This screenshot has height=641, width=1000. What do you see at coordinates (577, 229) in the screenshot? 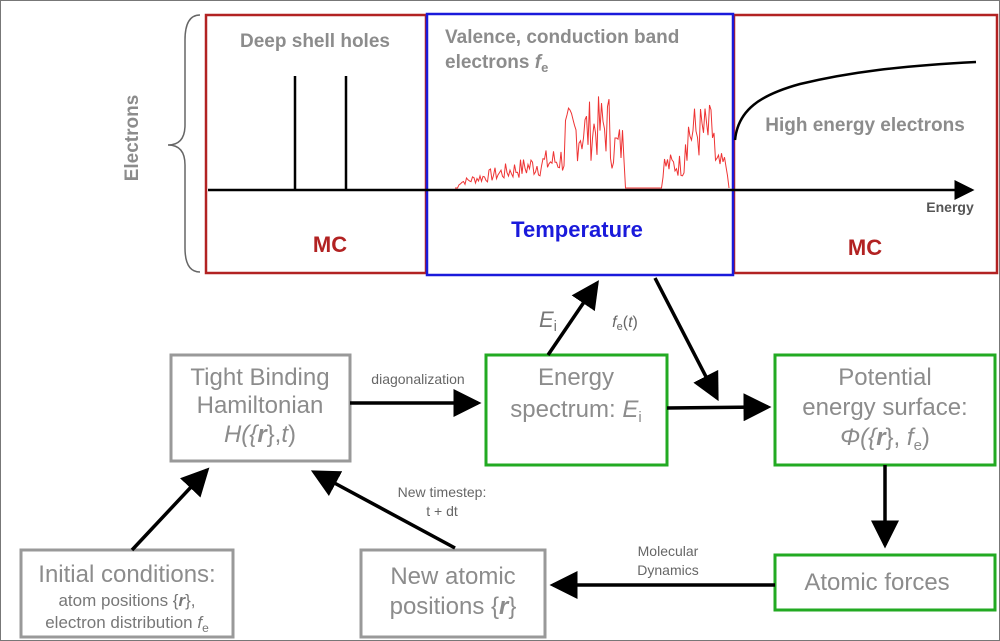
I see `method: Temperature` at bounding box center [577, 229].